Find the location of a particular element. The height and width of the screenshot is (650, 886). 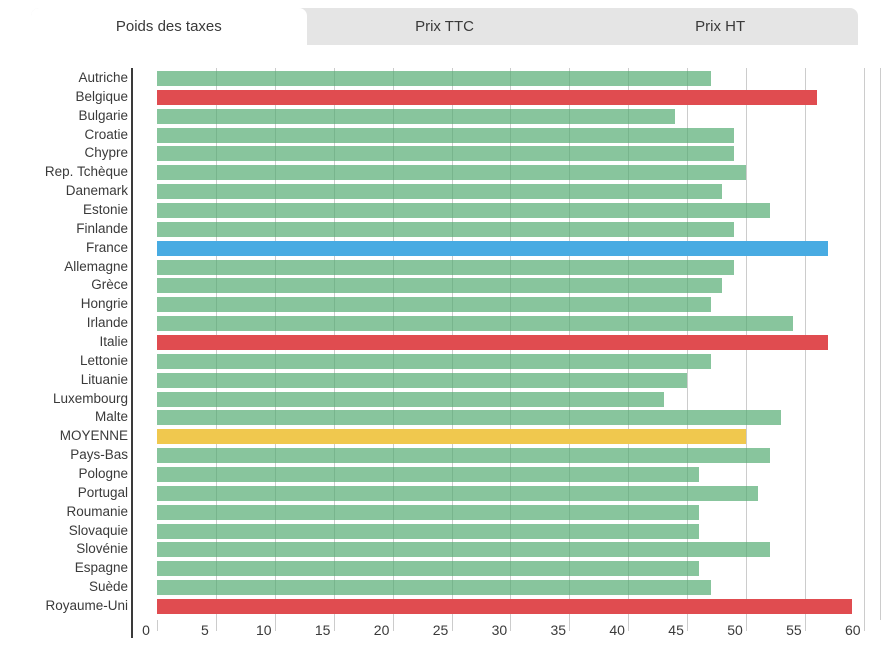

category-label-croatie: Croatie is located at coordinates (106, 134).